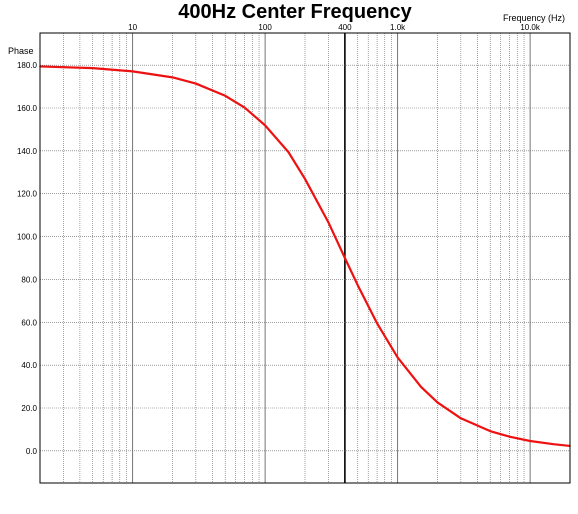 The height and width of the screenshot is (514, 578). What do you see at coordinates (295, 12) in the screenshot?
I see `chart-title: 400Hz Center Frequency` at bounding box center [295, 12].